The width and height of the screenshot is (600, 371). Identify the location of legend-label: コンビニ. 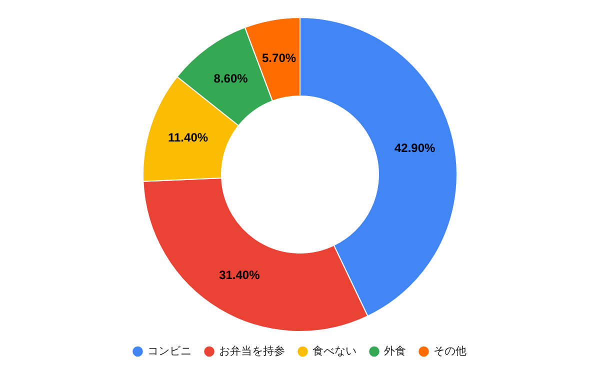
(169, 351).